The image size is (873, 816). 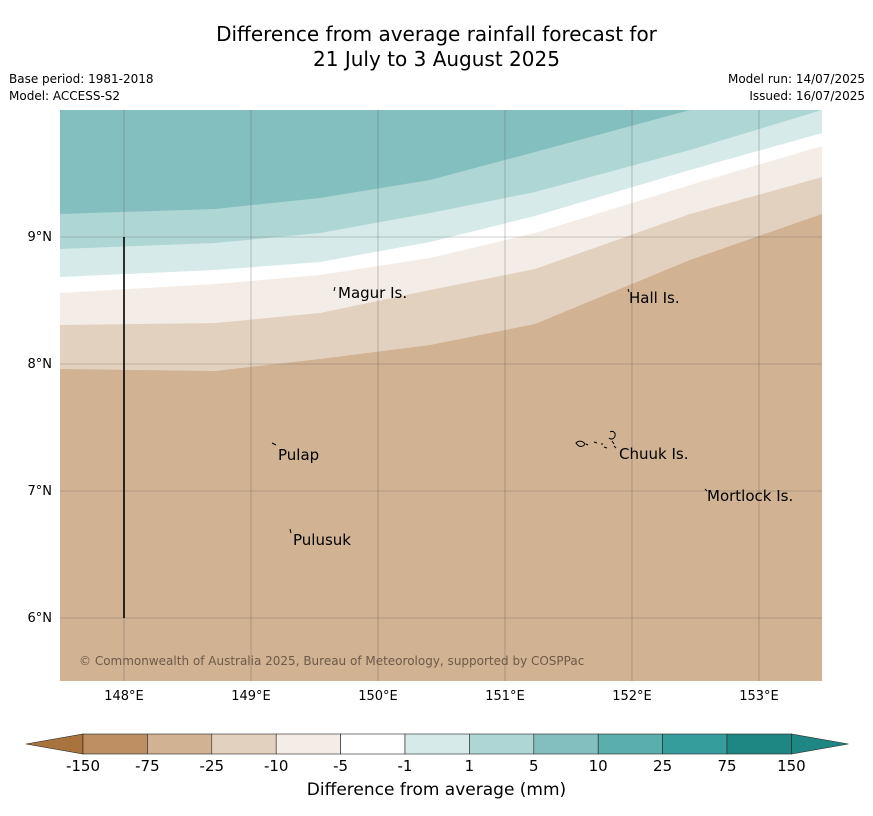 What do you see at coordinates (251, 696) in the screenshot?
I see `lon-tick-label: 149°E` at bounding box center [251, 696].